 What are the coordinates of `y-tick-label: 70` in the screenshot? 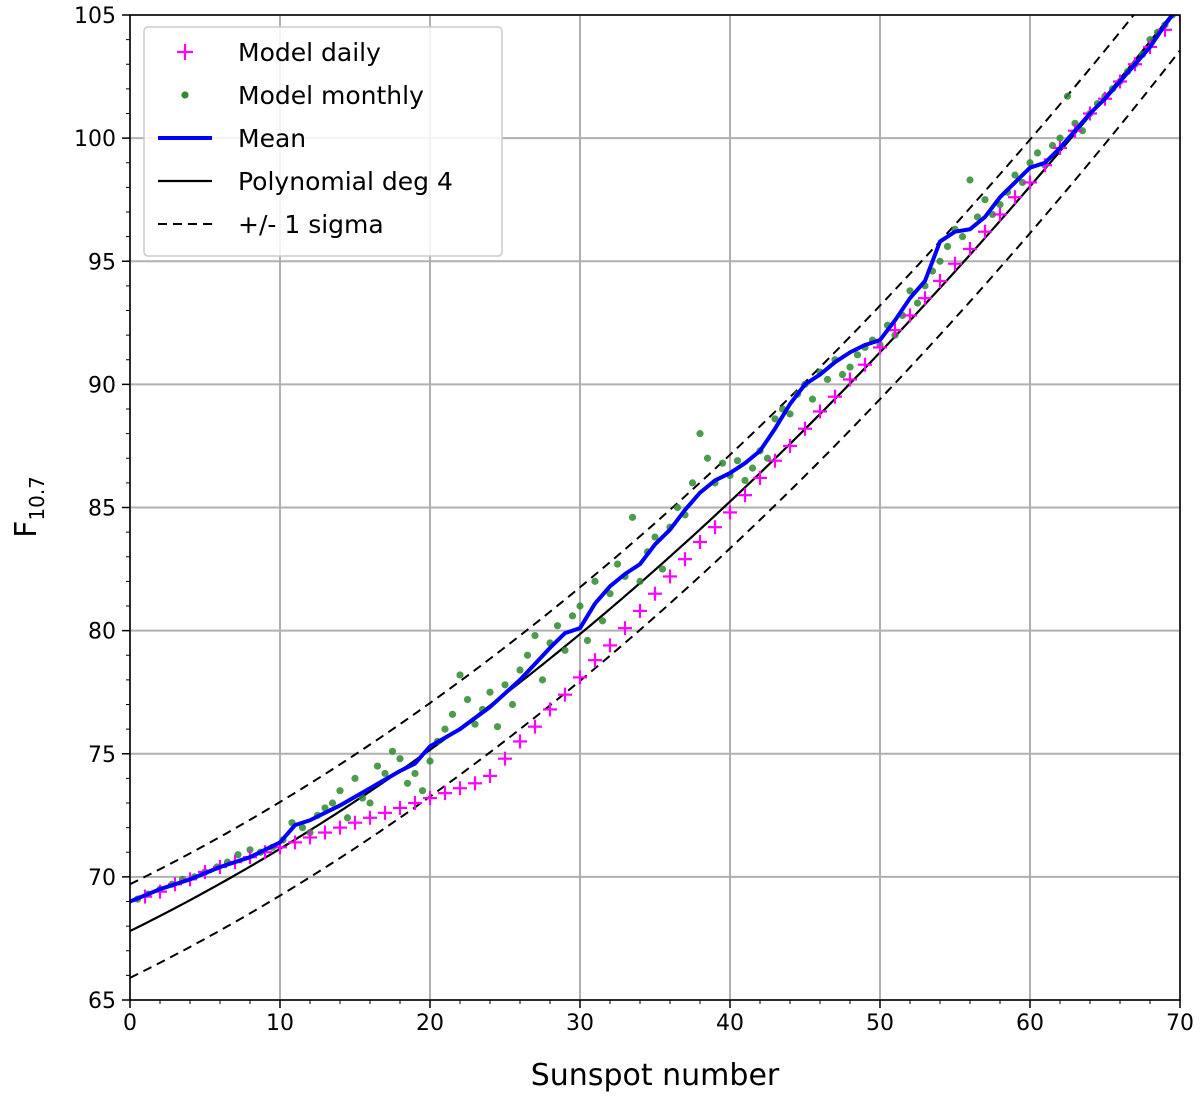 It's located at (102, 878).